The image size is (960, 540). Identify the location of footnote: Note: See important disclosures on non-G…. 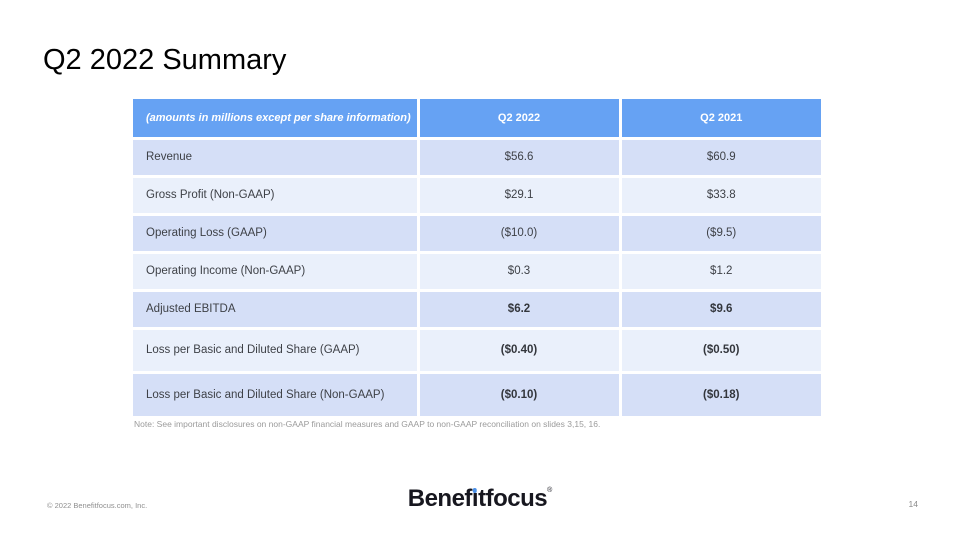
(367, 424).